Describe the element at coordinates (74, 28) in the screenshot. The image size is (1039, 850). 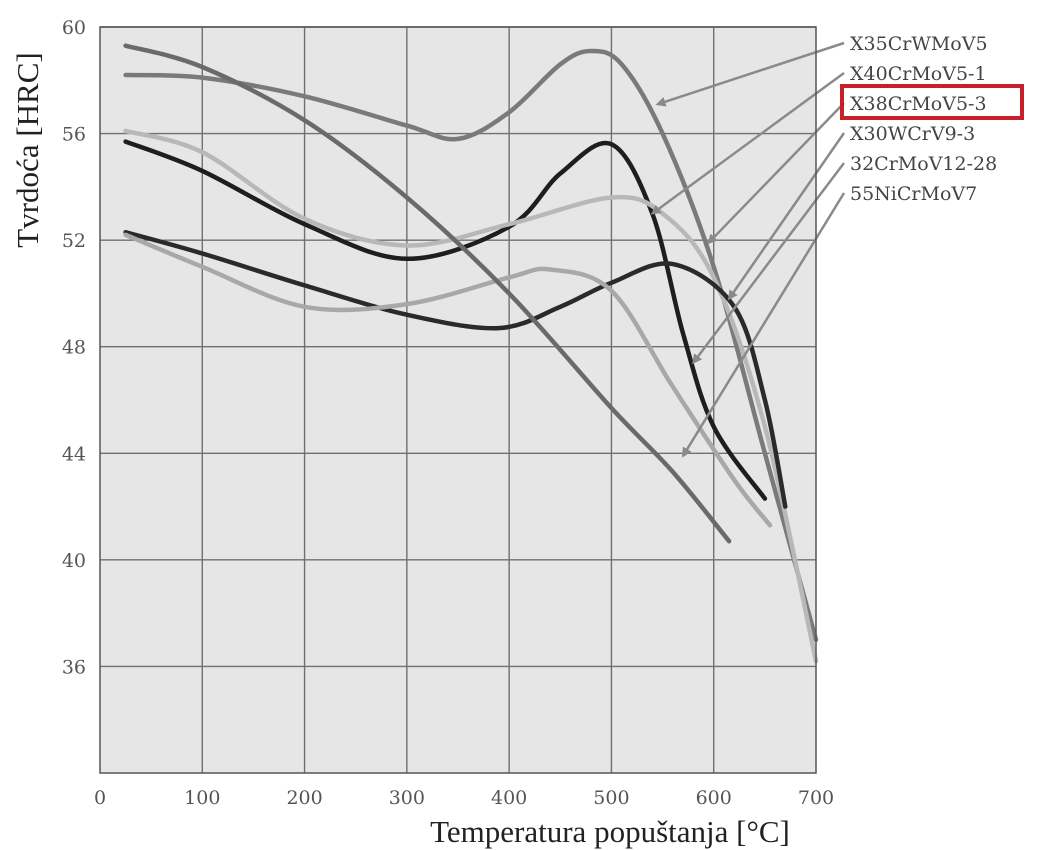
I see `y-tick-label: 60` at that location.